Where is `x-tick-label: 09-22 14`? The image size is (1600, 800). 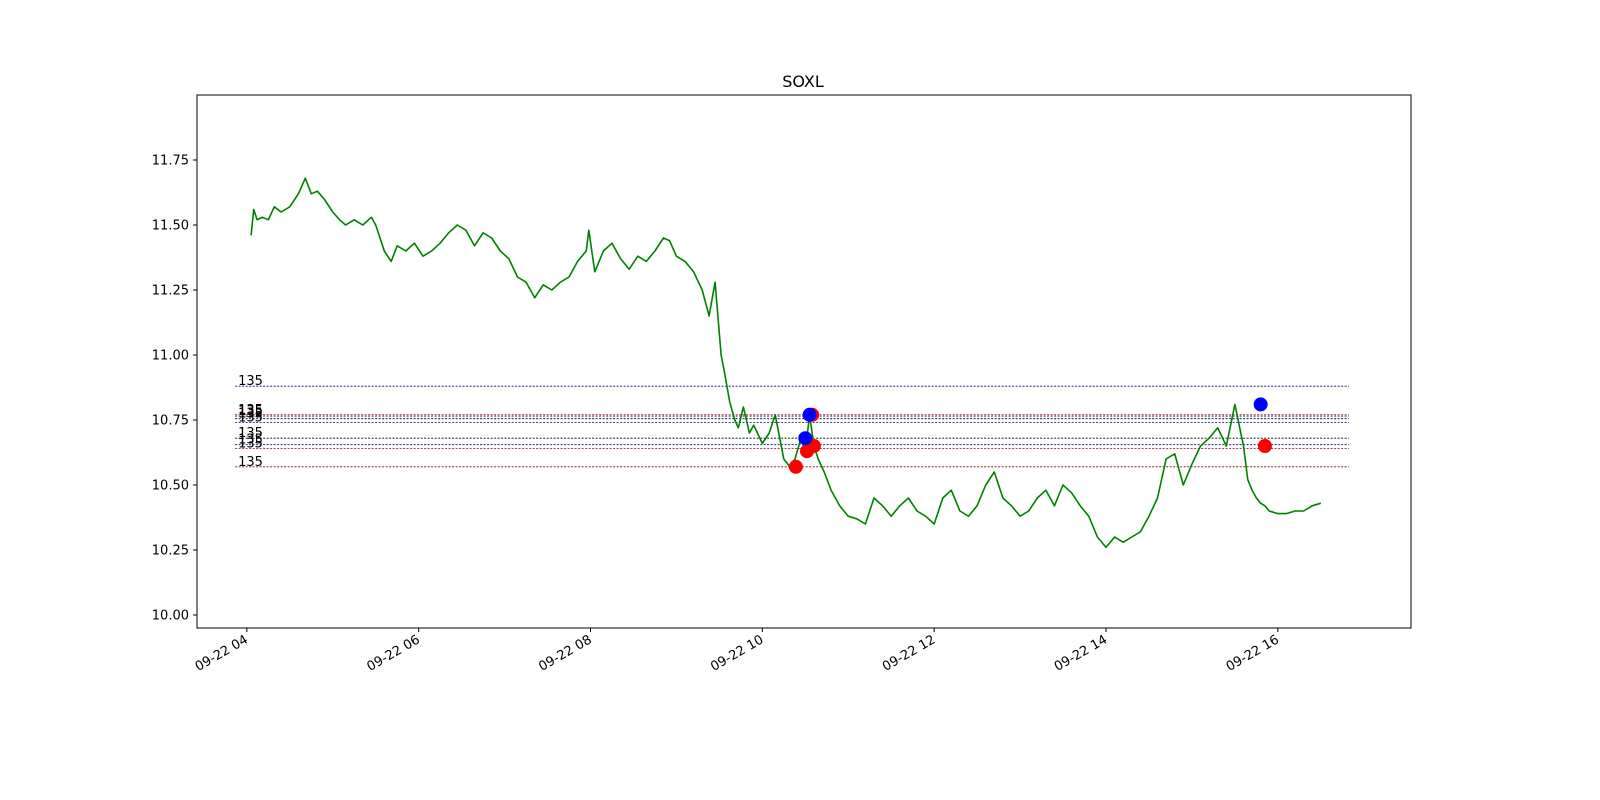
x-tick-label: 09-22 14 is located at coordinates (1081, 653).